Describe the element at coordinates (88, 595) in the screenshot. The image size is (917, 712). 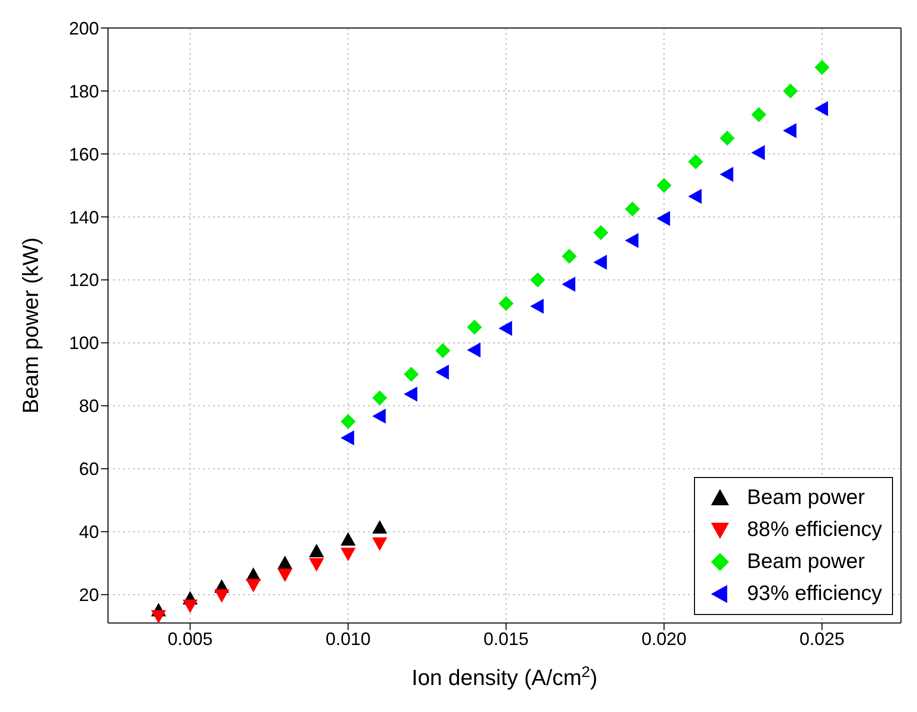
I see `y-tick-label: 20` at that location.